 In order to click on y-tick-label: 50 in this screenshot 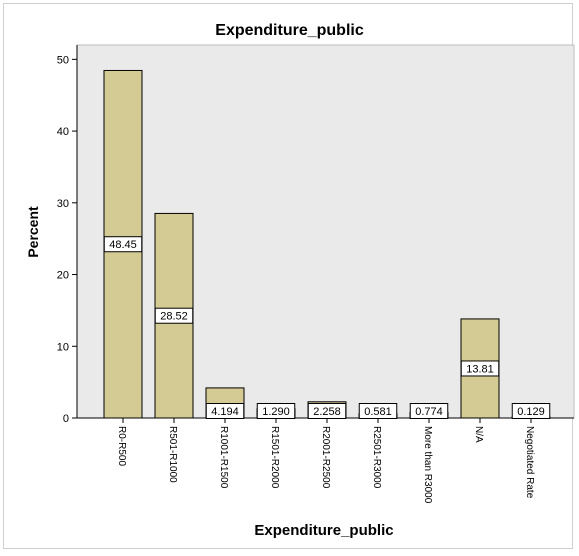, I will do `click(63, 60)`.